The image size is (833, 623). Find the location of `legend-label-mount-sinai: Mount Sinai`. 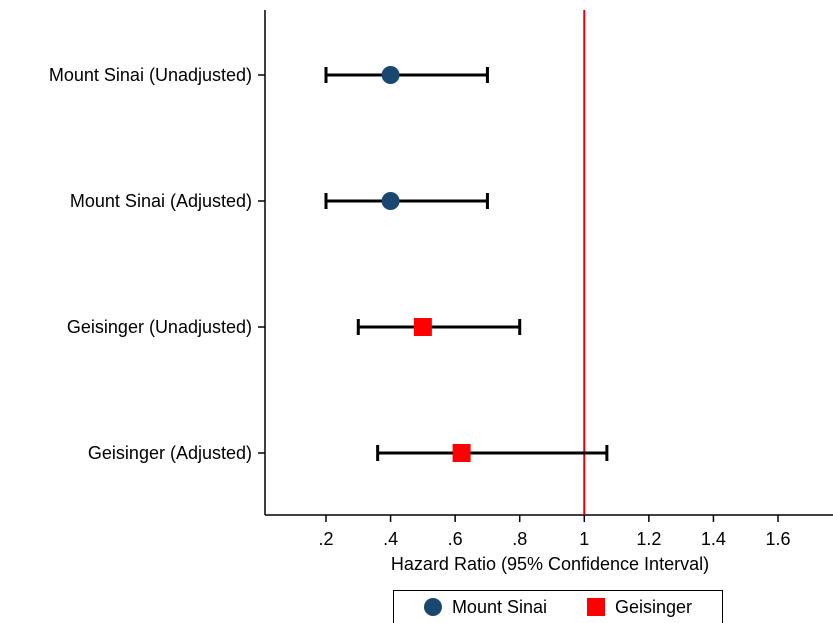

legend-label-mount-sinai: Mount Sinai is located at coordinates (499, 606).